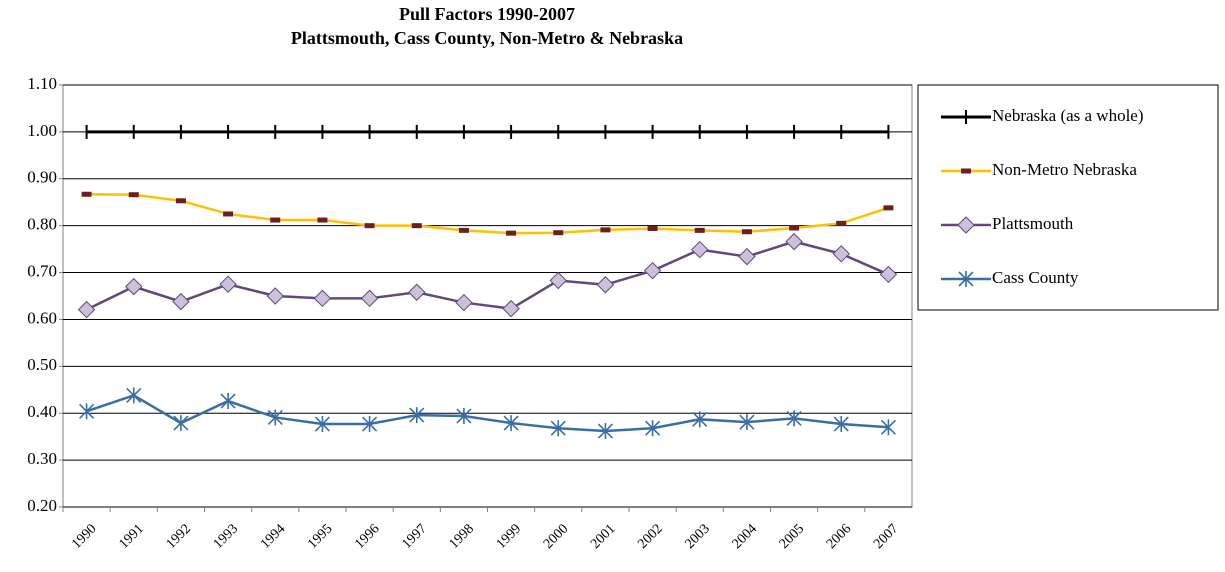  I want to click on chart-title: Pull Factors 1990-2007, so click(487, 14).